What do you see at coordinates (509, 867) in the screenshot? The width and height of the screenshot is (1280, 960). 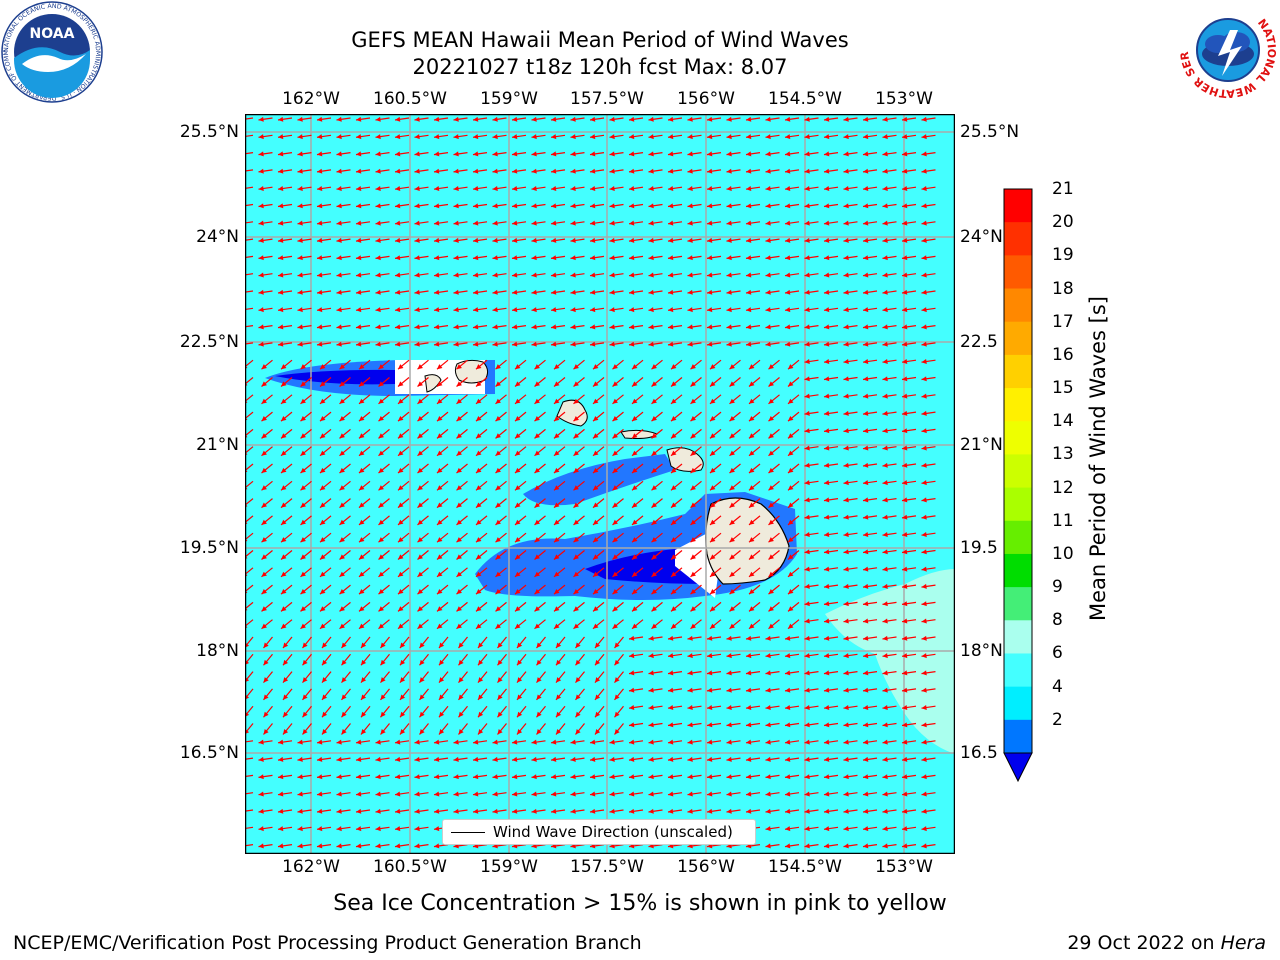 I see `lon-tick-bottom: 159°W` at bounding box center [509, 867].